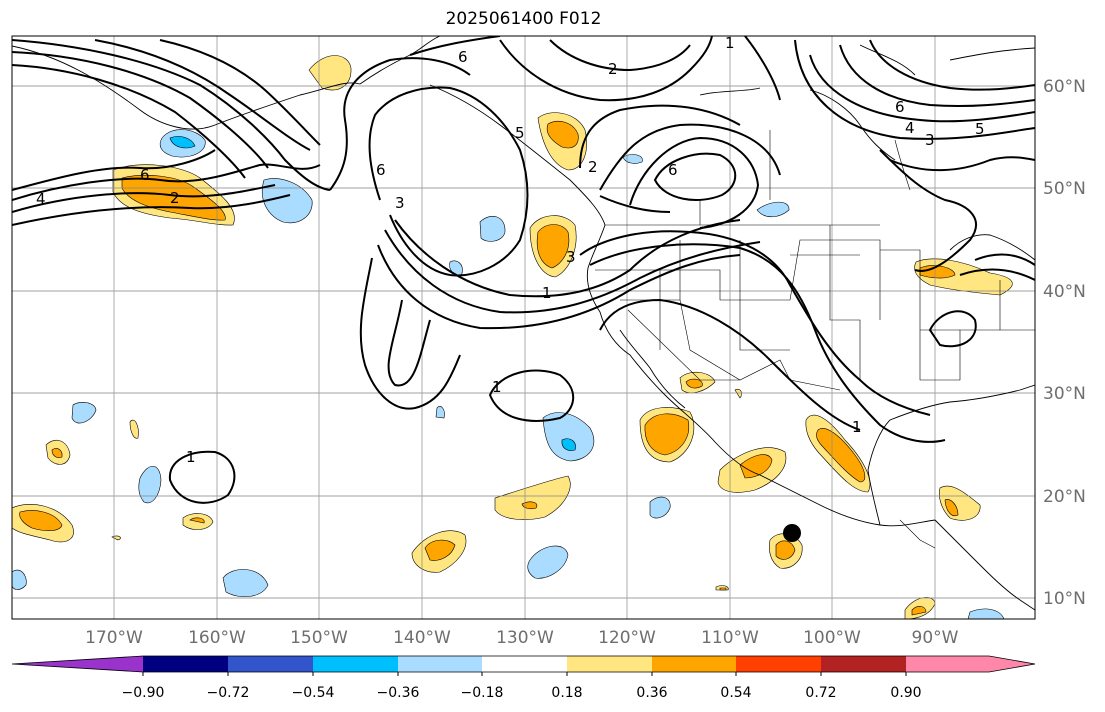 Image resolution: width=1105 pixels, height=712 pixels. I want to click on colorbar, so click(523, 665).